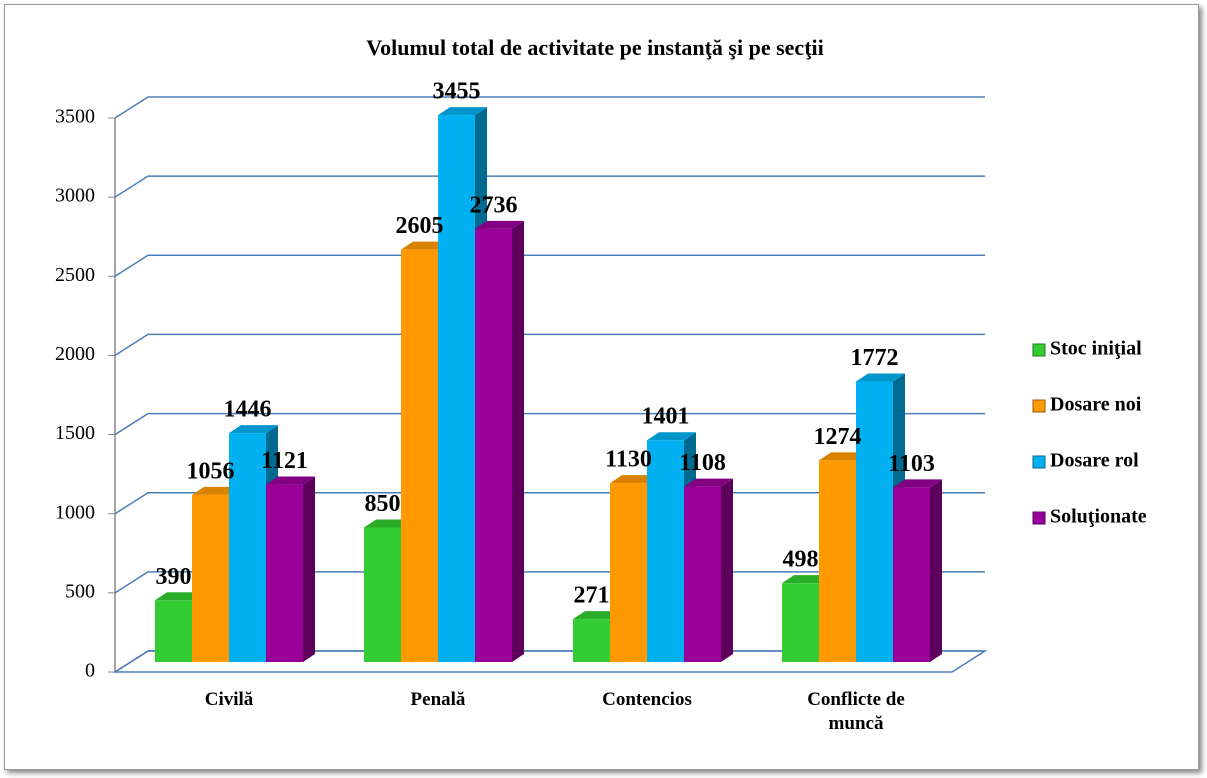 Image resolution: width=1207 pixels, height=778 pixels. Describe the element at coordinates (628, 460) in the screenshot. I see `value-label: 1130` at that location.